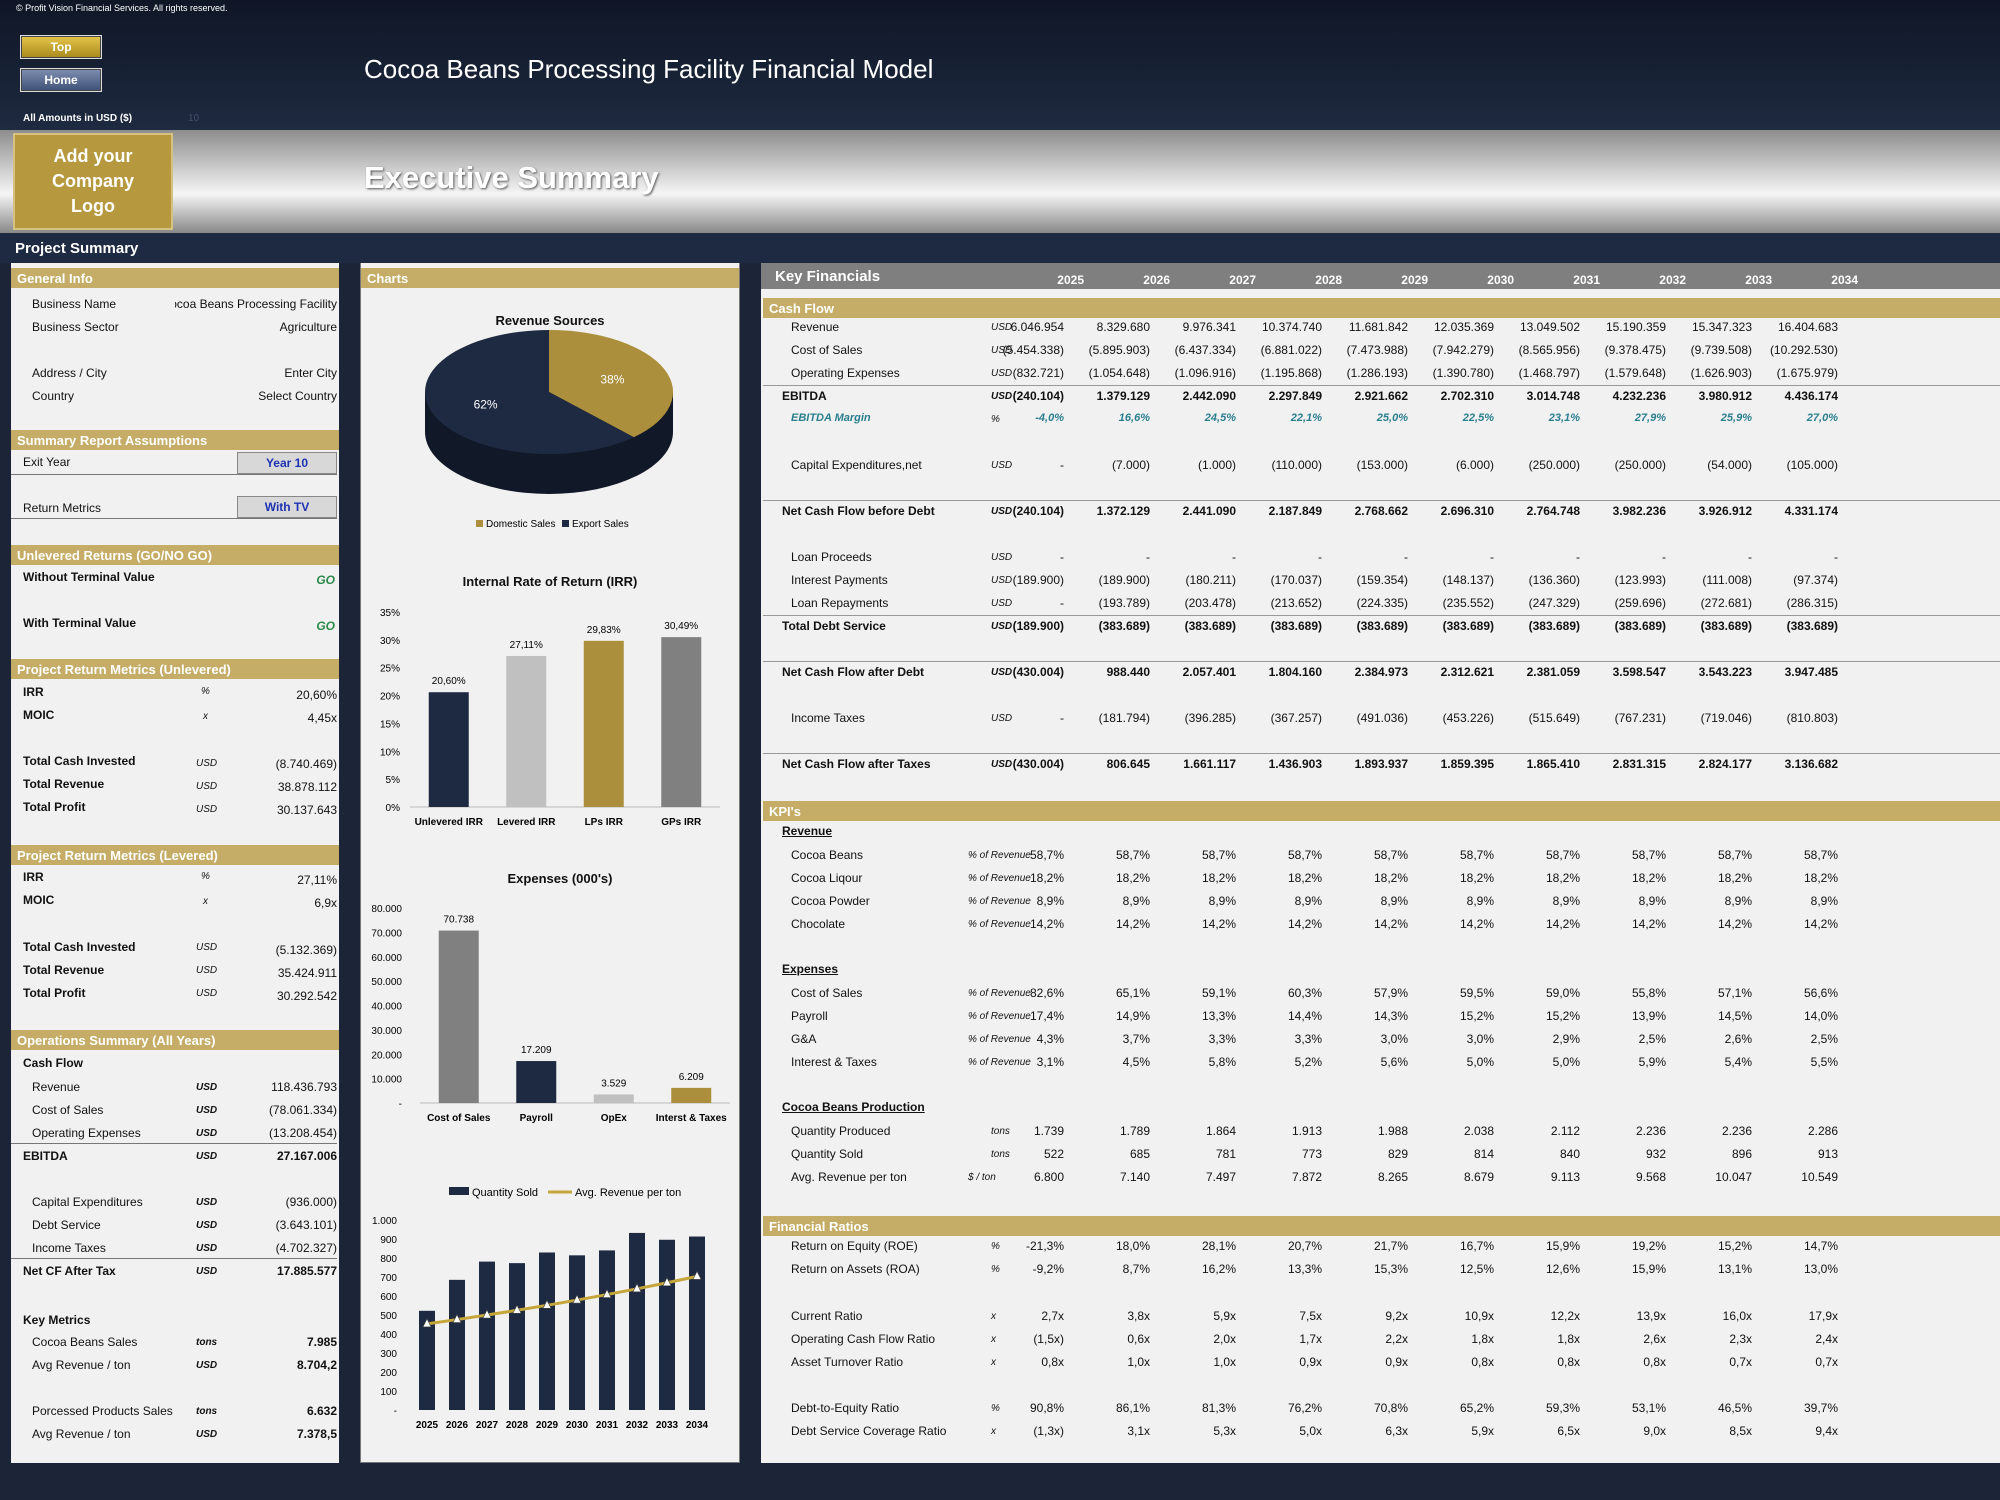  What do you see at coordinates (1397, 1154) in the screenshot?
I see `cell-value: 829` at bounding box center [1397, 1154].